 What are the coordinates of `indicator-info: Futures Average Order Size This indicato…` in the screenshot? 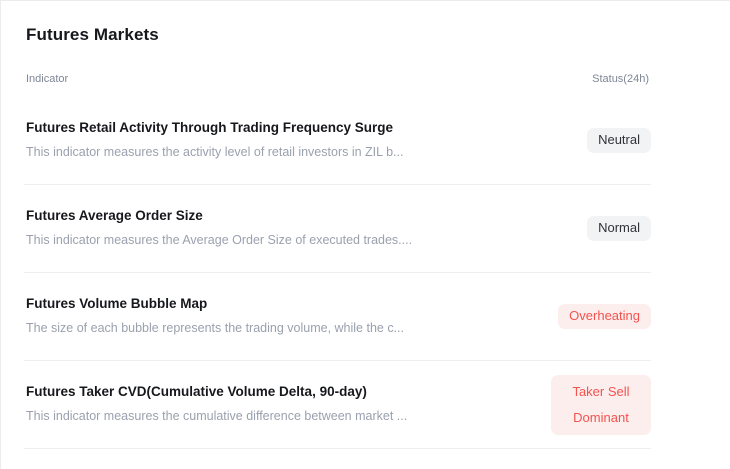 It's located at (218, 228).